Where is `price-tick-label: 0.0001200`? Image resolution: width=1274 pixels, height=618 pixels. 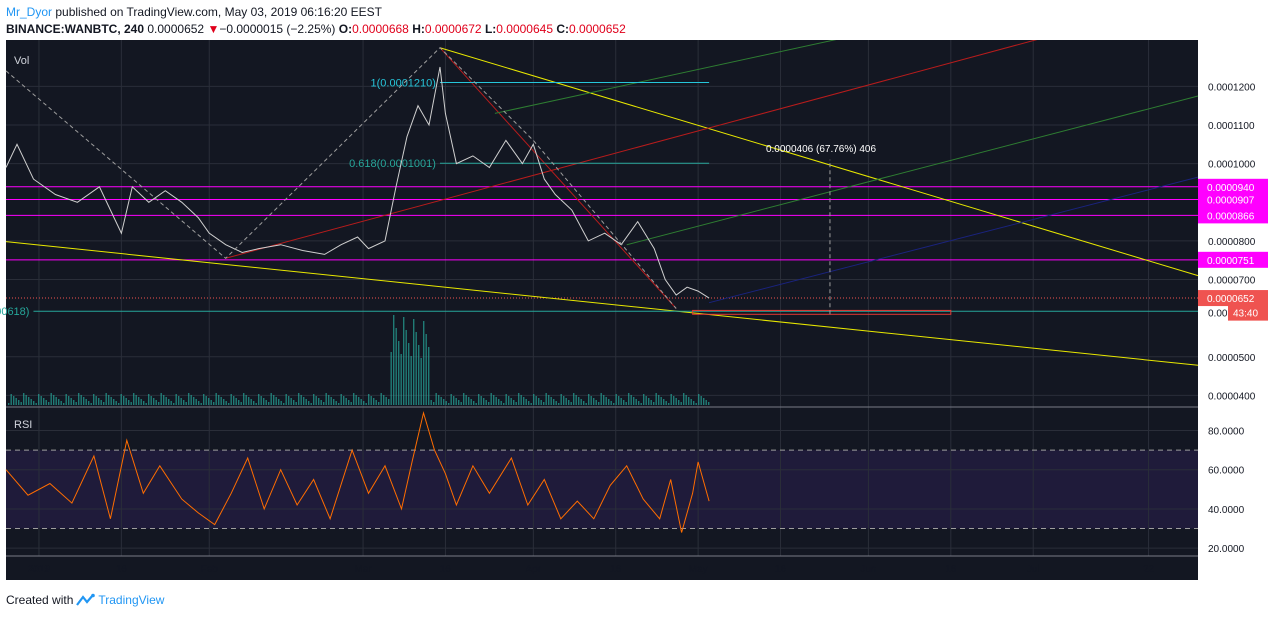 price-tick-label: 0.0001200 is located at coordinates (1232, 87).